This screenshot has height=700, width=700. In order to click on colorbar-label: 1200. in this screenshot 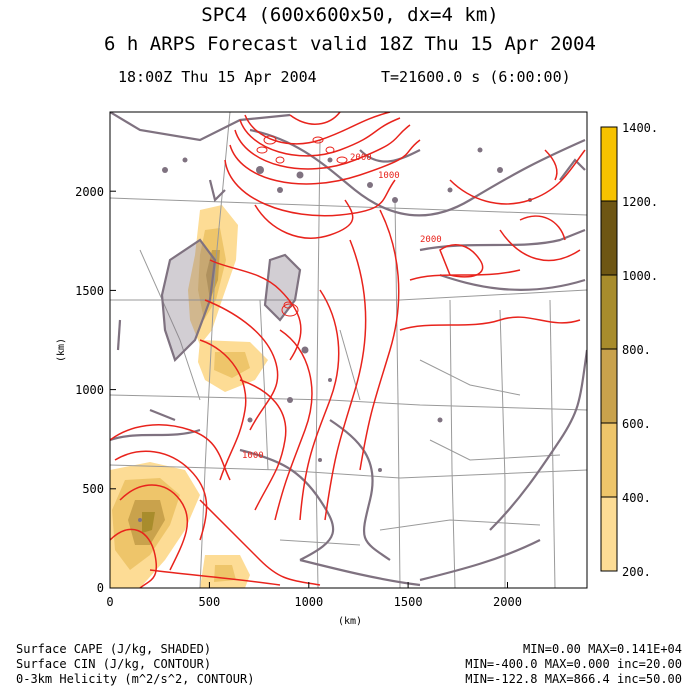, I will do `click(640, 202)`.